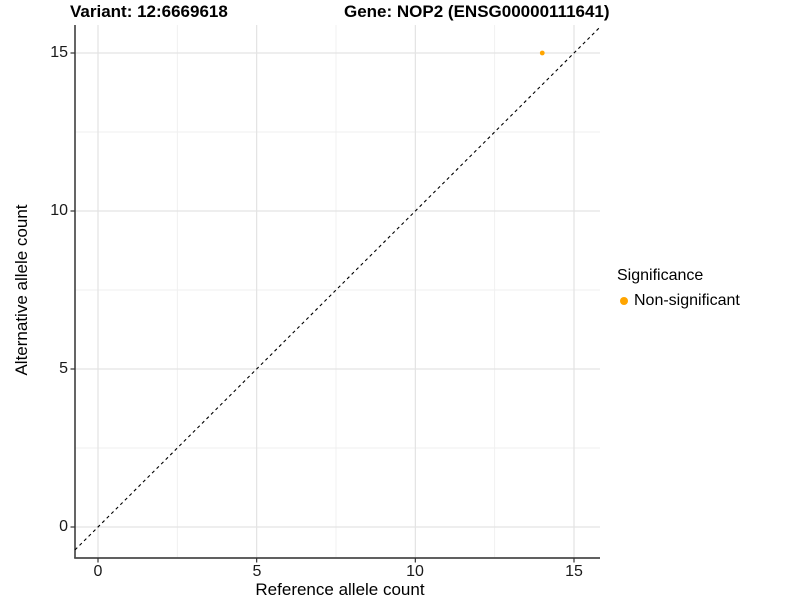 The width and height of the screenshot is (800, 600). What do you see at coordinates (21, 290) in the screenshot?
I see `y-axis-title: Alternative allele count` at bounding box center [21, 290].